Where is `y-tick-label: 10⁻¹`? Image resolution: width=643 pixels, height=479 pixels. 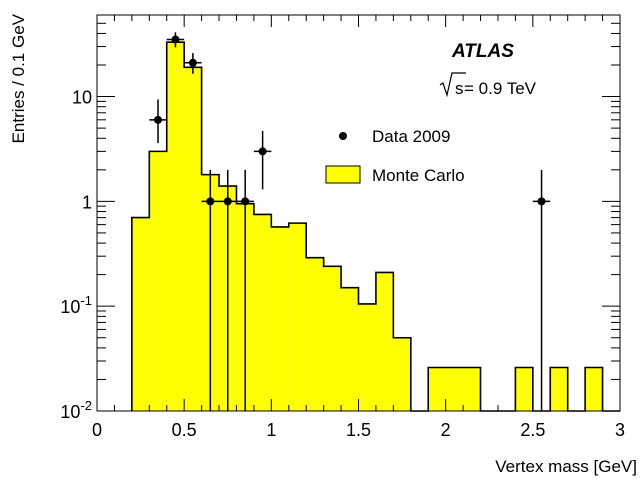 y-tick-label: 10⁻¹ is located at coordinates (76, 305).